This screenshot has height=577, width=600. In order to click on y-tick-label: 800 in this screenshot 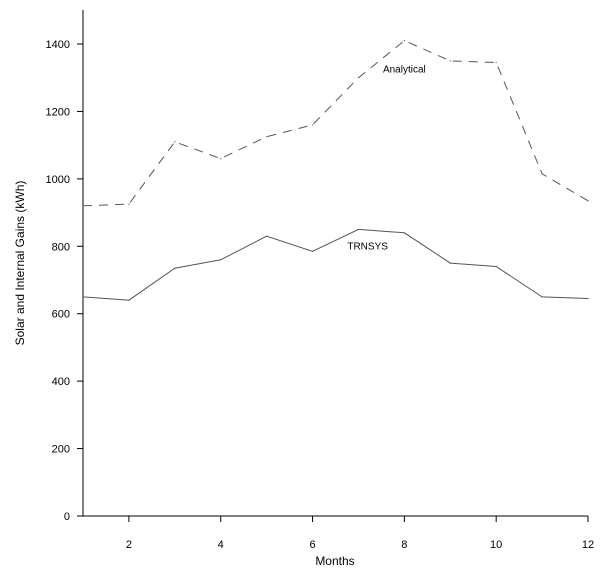, I will do `click(61, 247)`.